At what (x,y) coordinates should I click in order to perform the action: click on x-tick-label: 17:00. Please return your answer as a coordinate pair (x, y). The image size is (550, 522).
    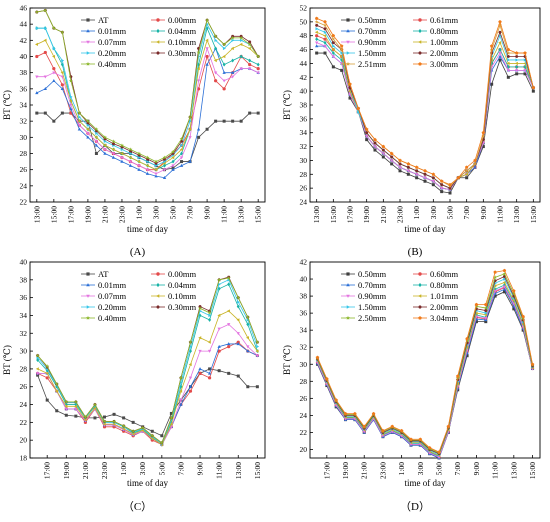
    Looking at the image, I should click on (47, 470).